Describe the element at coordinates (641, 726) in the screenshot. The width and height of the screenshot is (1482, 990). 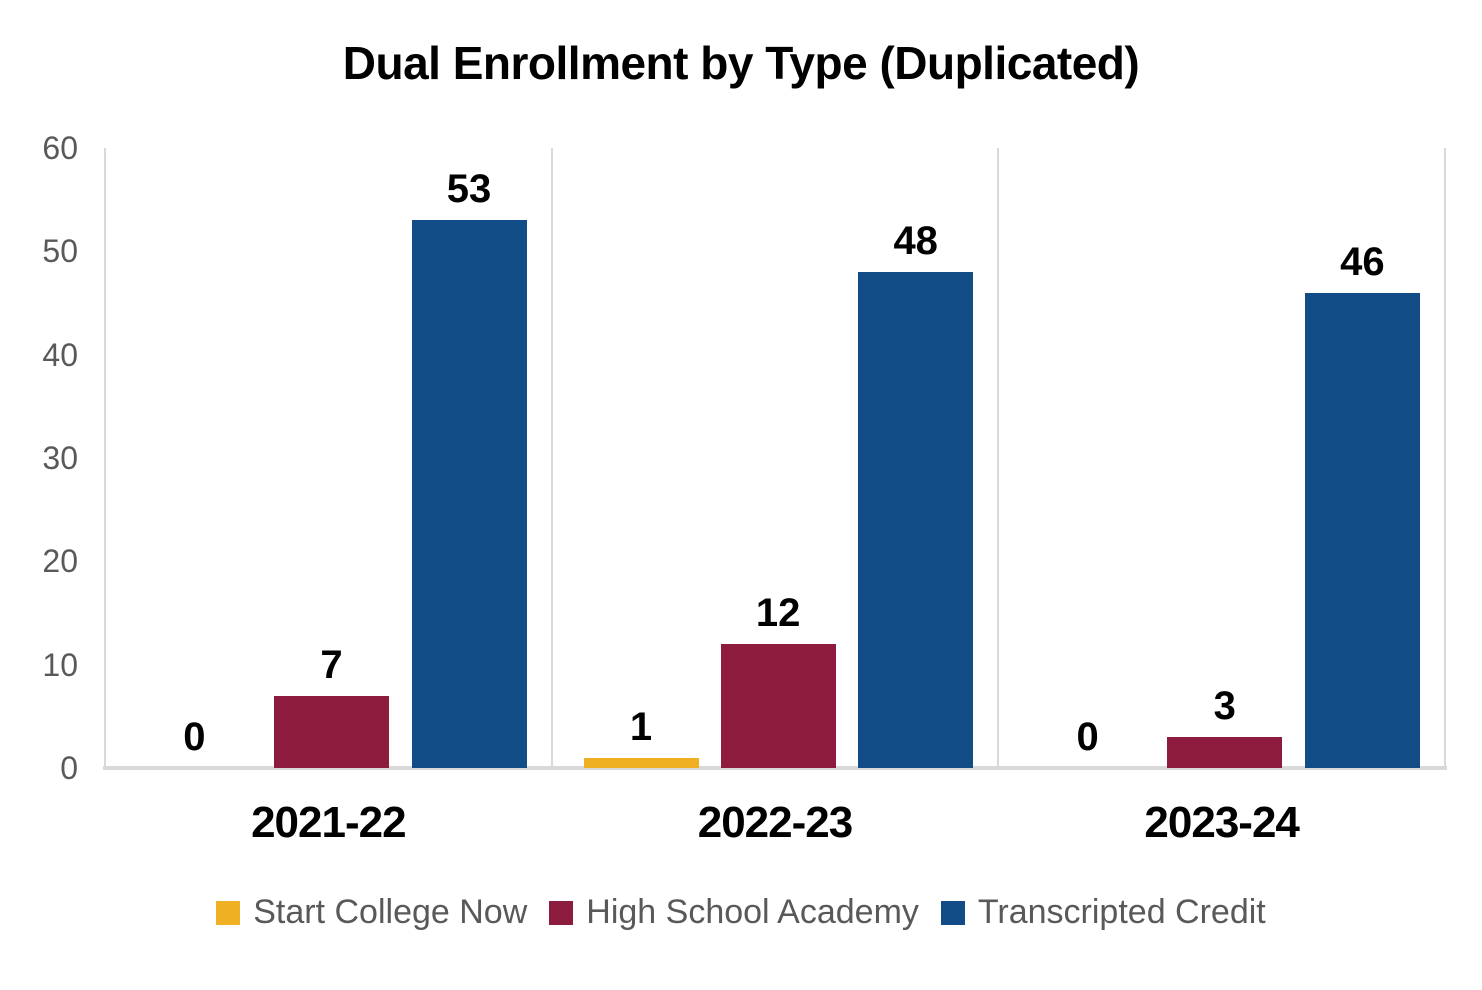
I see `data-label: 1` at that location.